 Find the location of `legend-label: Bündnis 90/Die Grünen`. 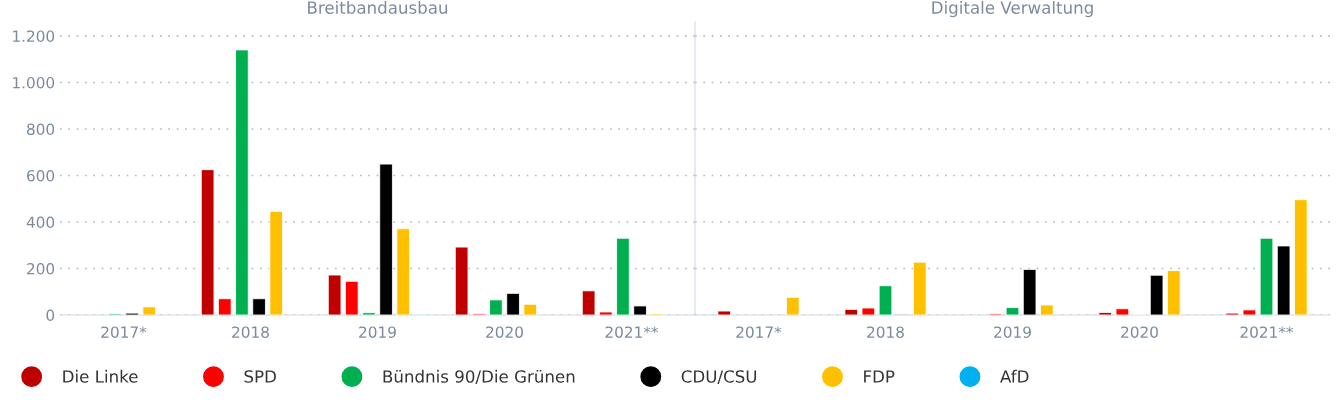

legend-label: Bündnis 90/Die Grünen is located at coordinates (479, 377).